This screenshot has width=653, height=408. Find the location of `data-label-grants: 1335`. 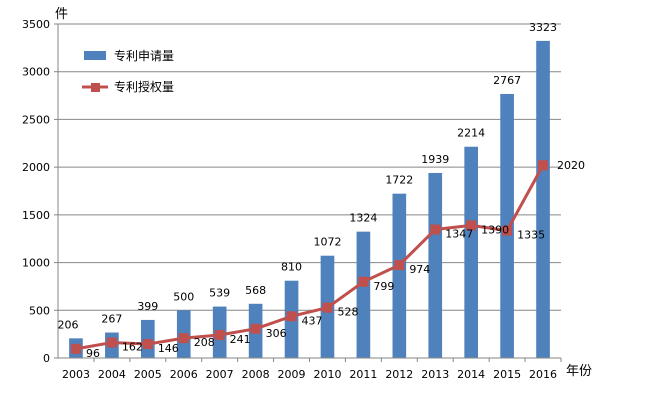

data-label-grants: 1335 is located at coordinates (531, 235).